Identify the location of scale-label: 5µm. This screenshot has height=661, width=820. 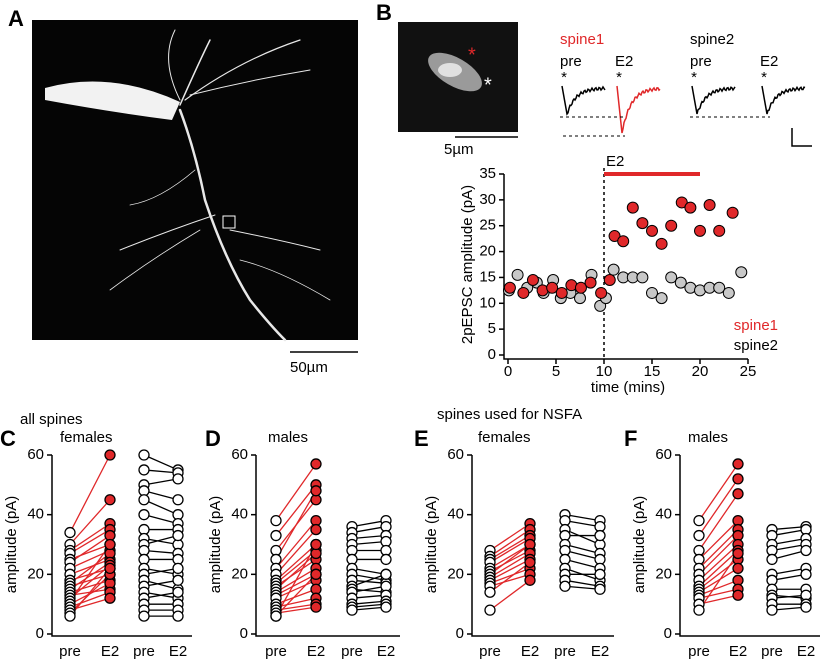
(458, 149).